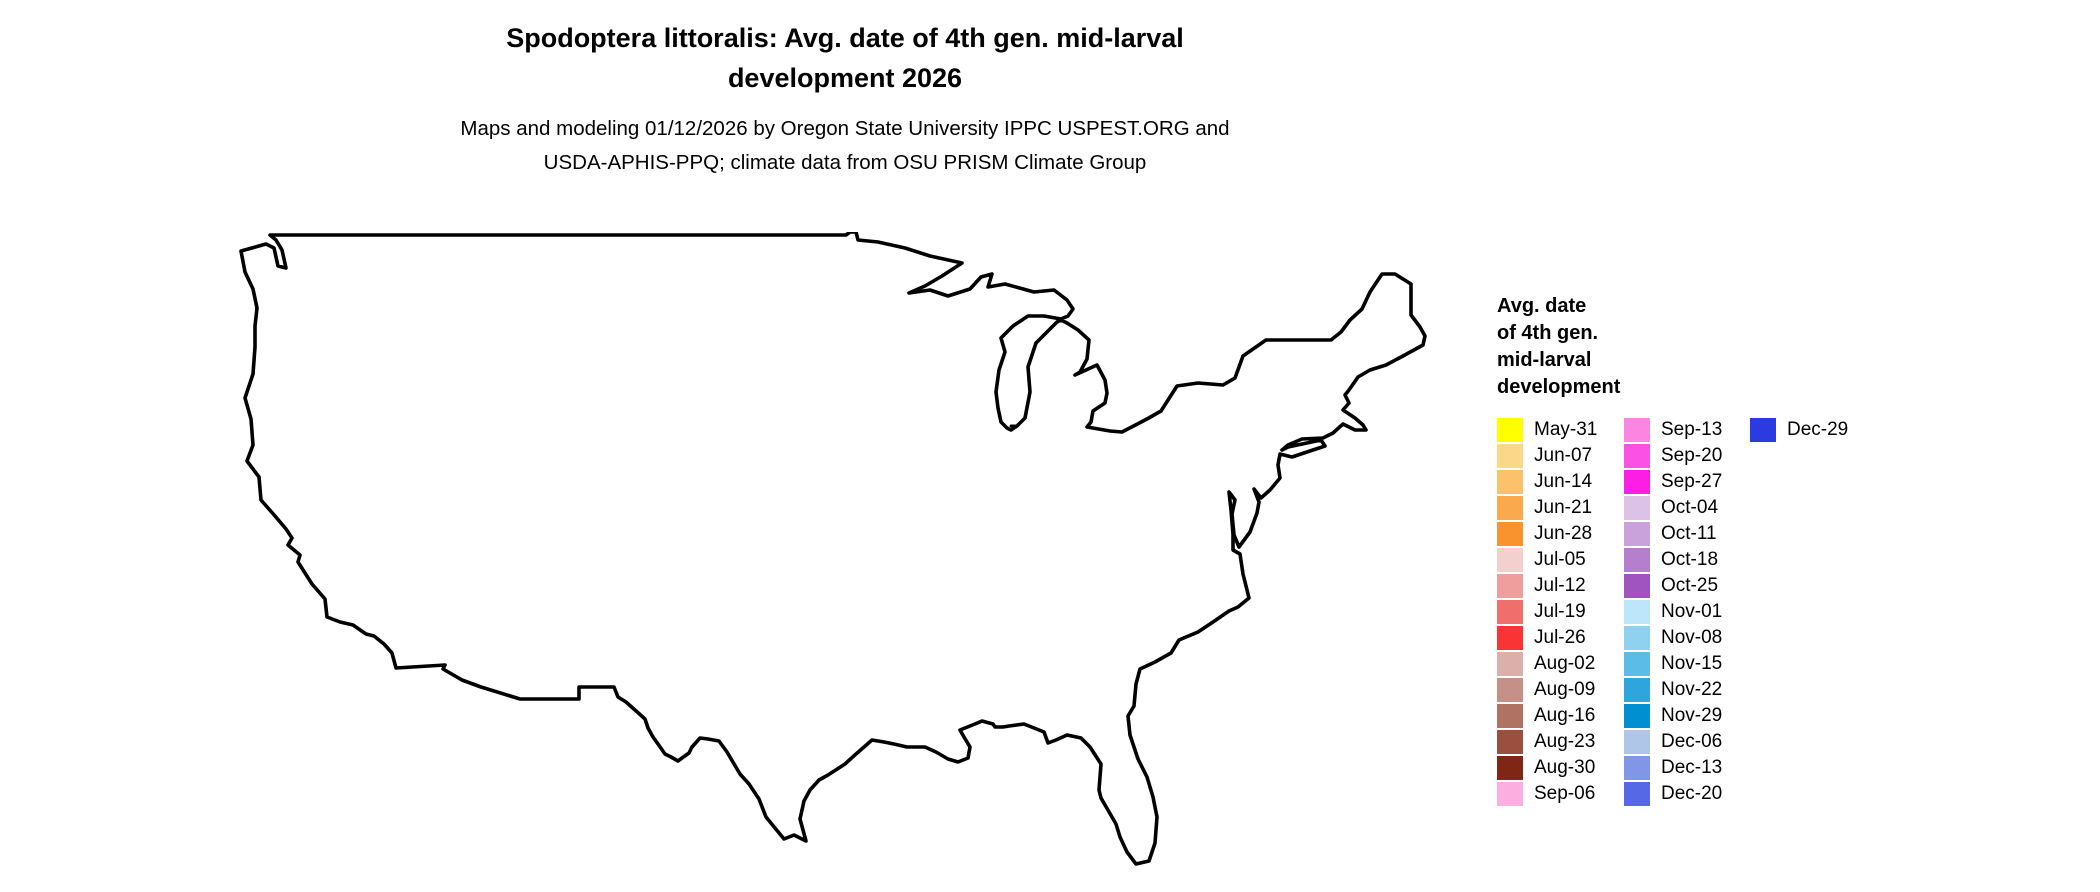 Image resolution: width=2100 pixels, height=892 pixels. Describe the element at coordinates (1565, 793) in the screenshot. I see `legend-label: Sep-06` at that location.